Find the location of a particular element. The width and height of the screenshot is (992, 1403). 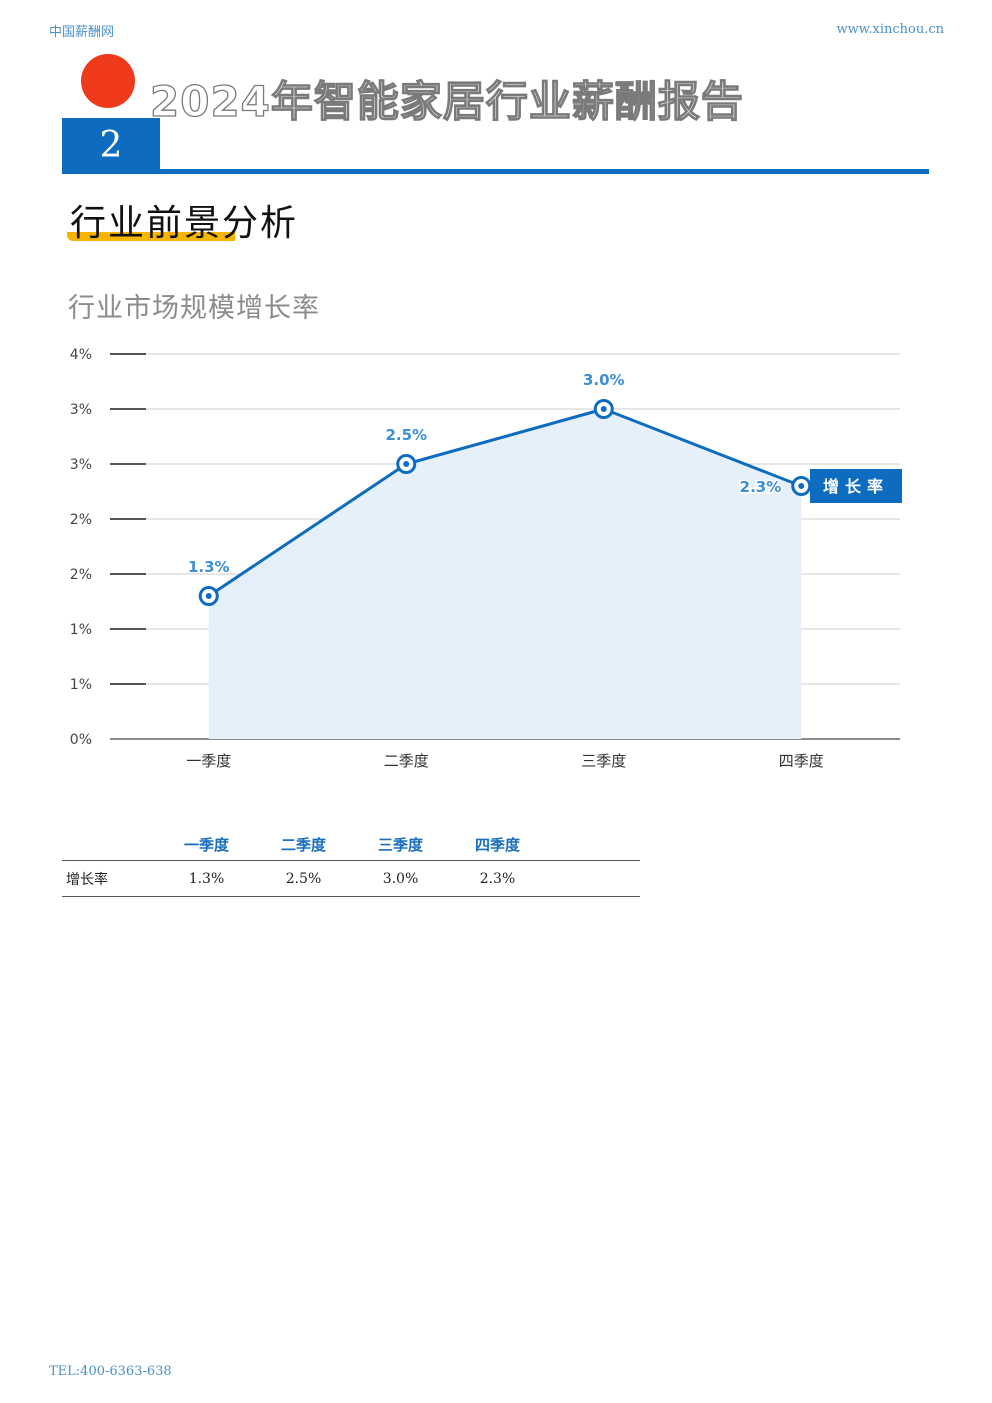

report-title: 2024年智能家居行业薪酬报告 is located at coordinates (446, 101).